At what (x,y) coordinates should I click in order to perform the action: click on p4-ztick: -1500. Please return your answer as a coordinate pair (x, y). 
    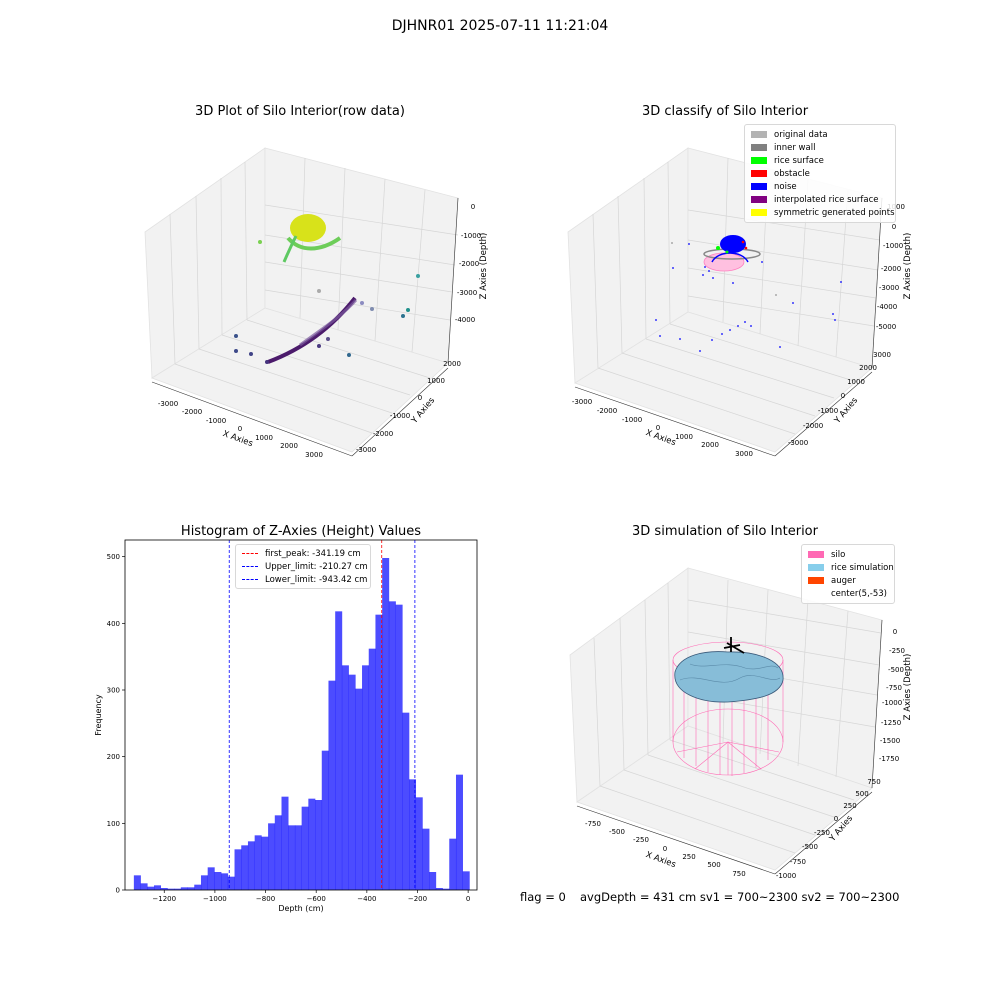
    Looking at the image, I should click on (890, 741).